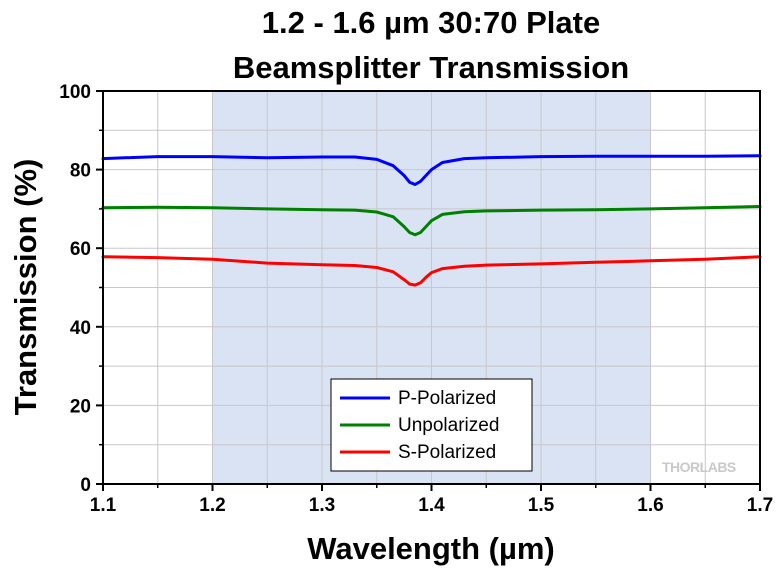 This screenshot has height=568, width=780. What do you see at coordinates (80, 406) in the screenshot?
I see `y-tick-label: 20` at bounding box center [80, 406].